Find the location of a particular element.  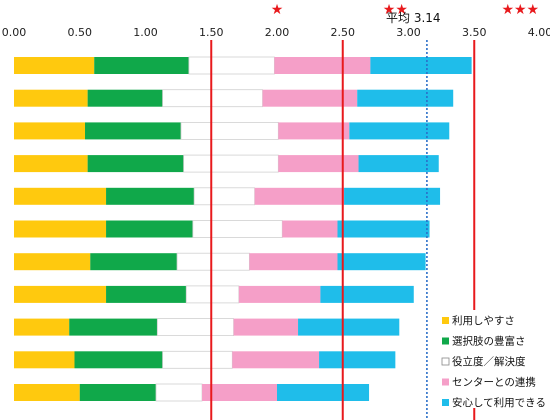

star-marker: ★★★ is located at coordinates (520, 10).